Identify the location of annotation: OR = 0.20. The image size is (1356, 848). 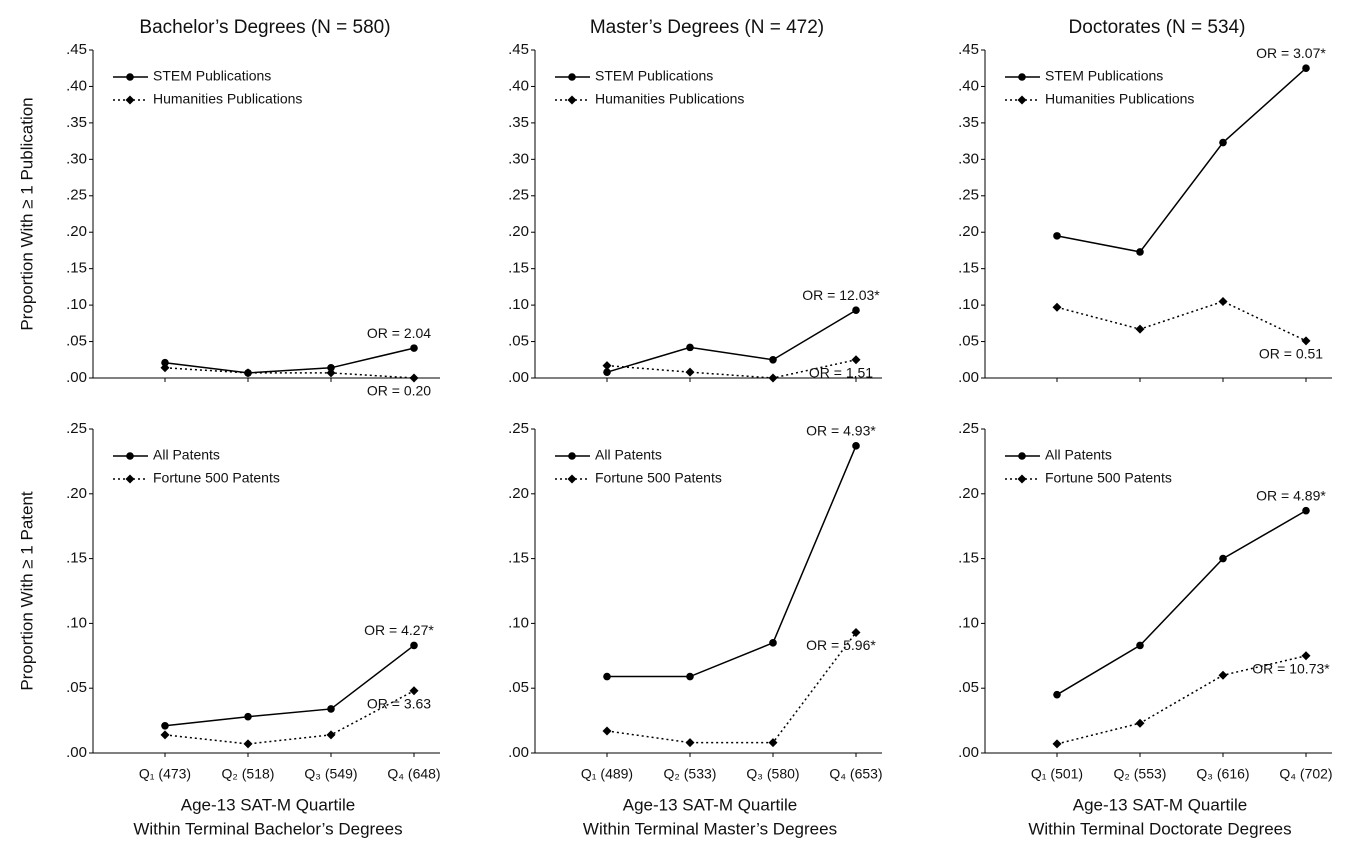
(399, 391).